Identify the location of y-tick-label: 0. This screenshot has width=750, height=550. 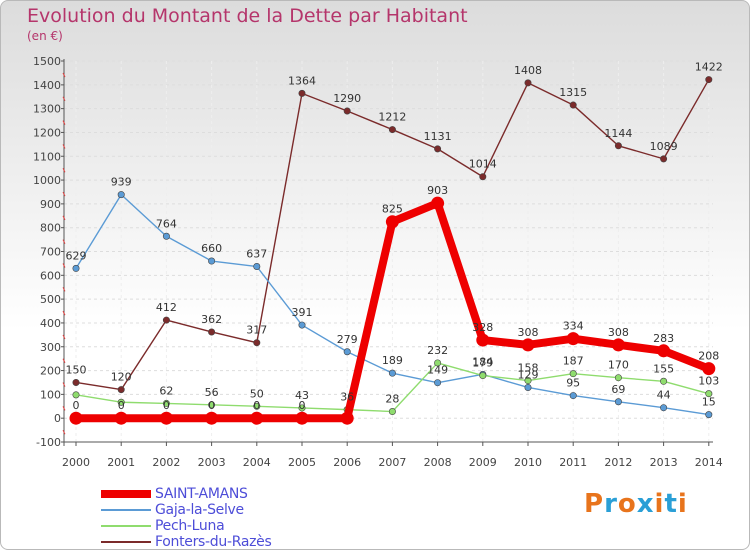
(57, 418).